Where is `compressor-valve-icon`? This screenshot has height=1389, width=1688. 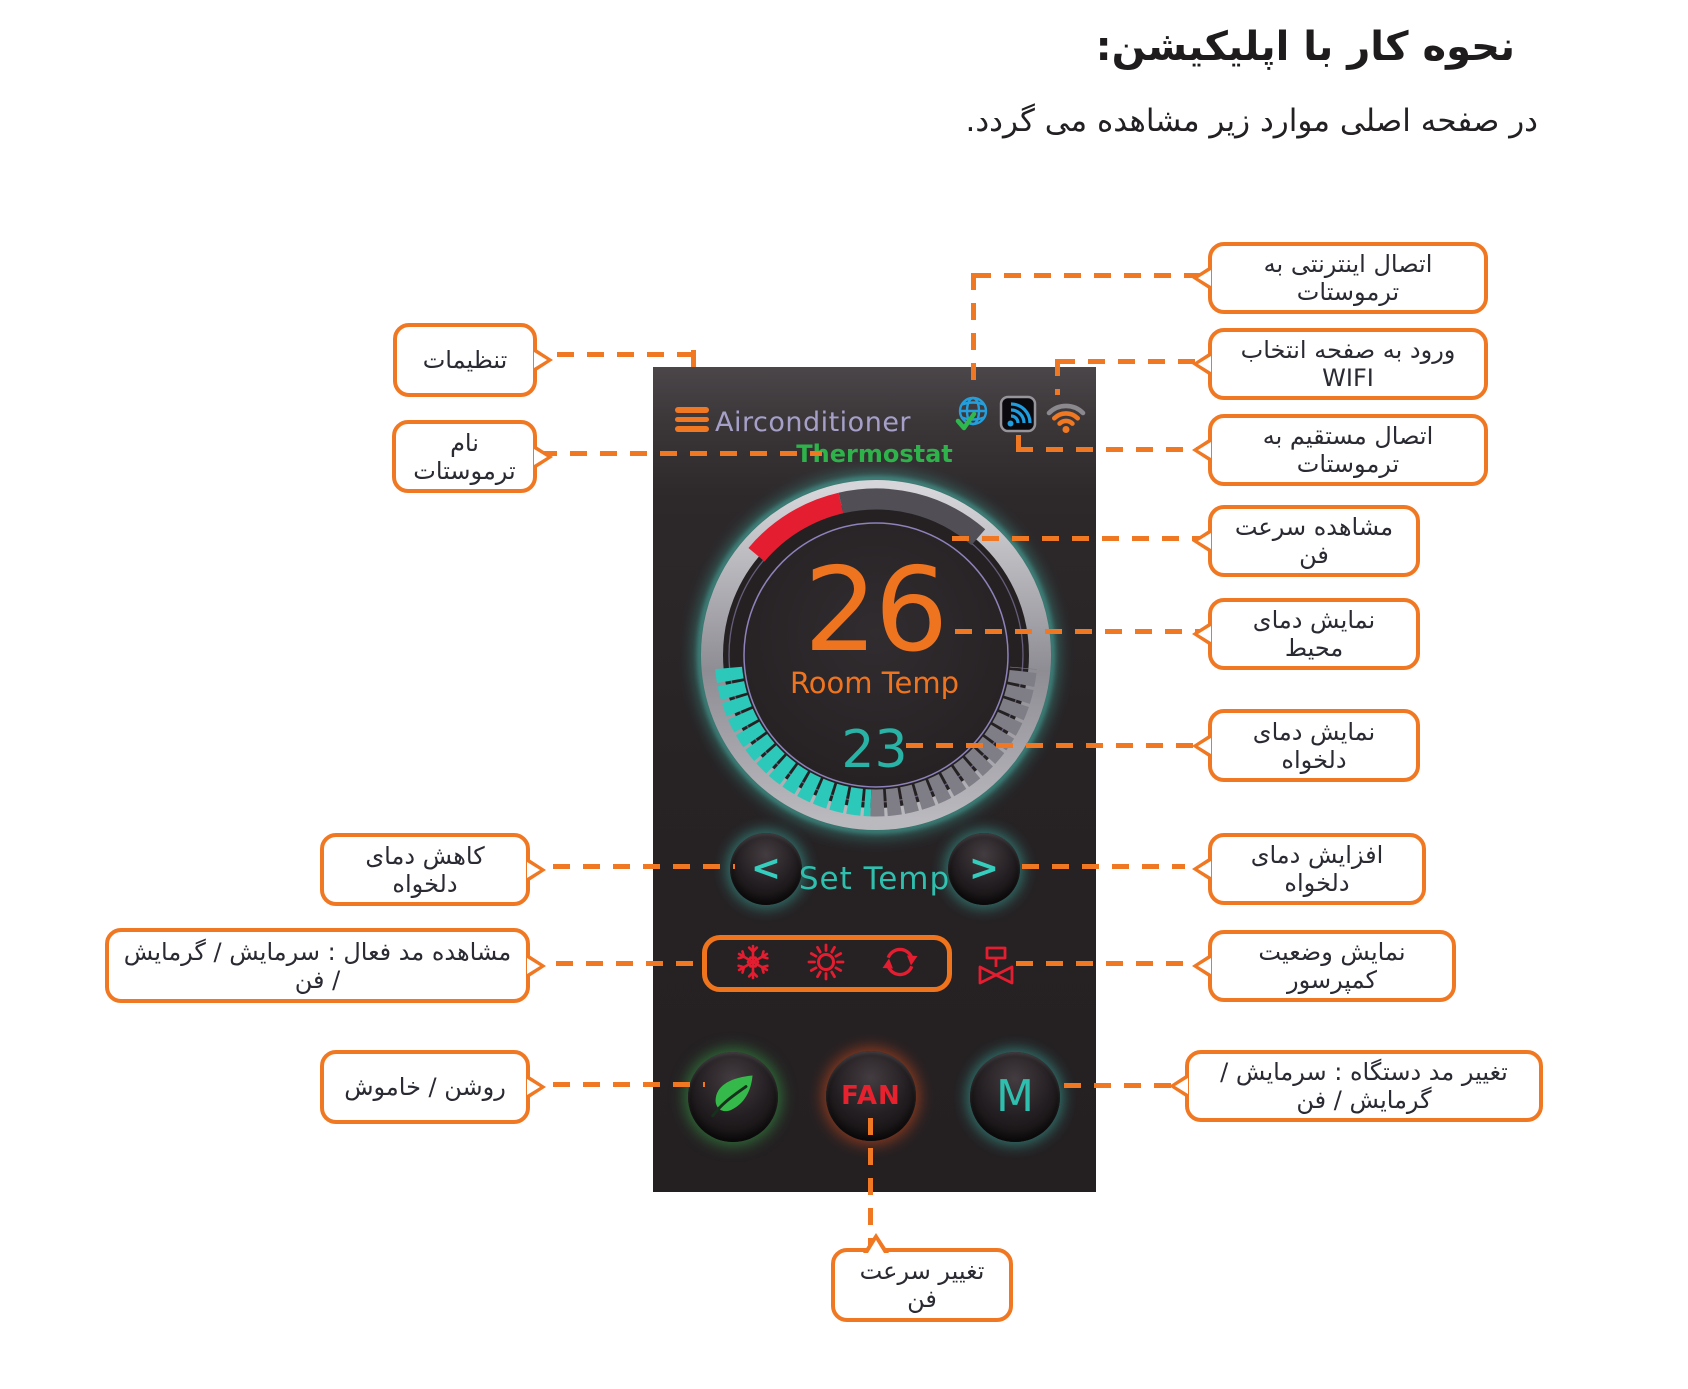 compressor-valve-icon is located at coordinates (996, 967).